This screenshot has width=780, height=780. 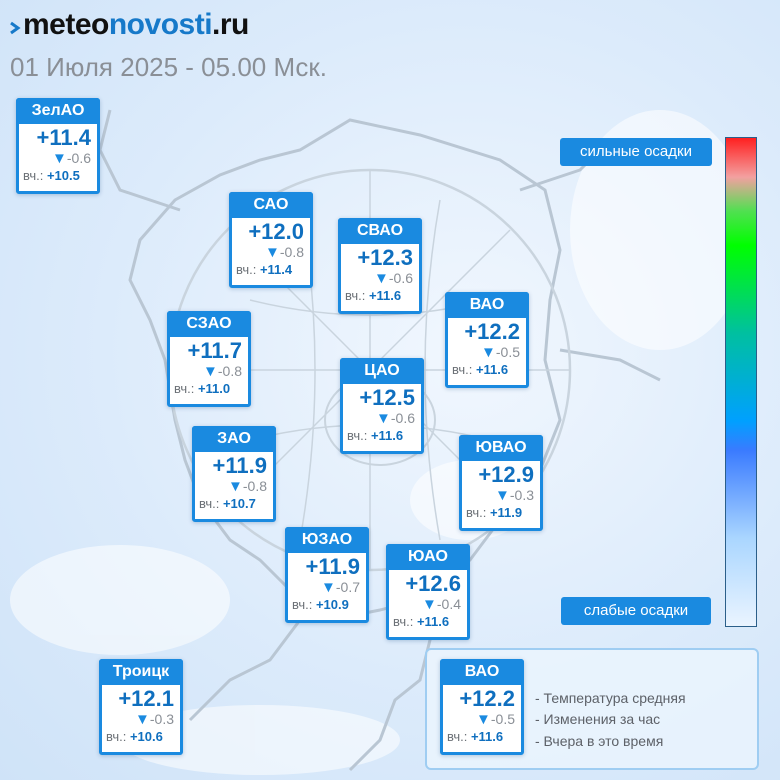 What do you see at coordinates (234, 439) in the screenshot?
I see `district-name: ЗАО` at bounding box center [234, 439].